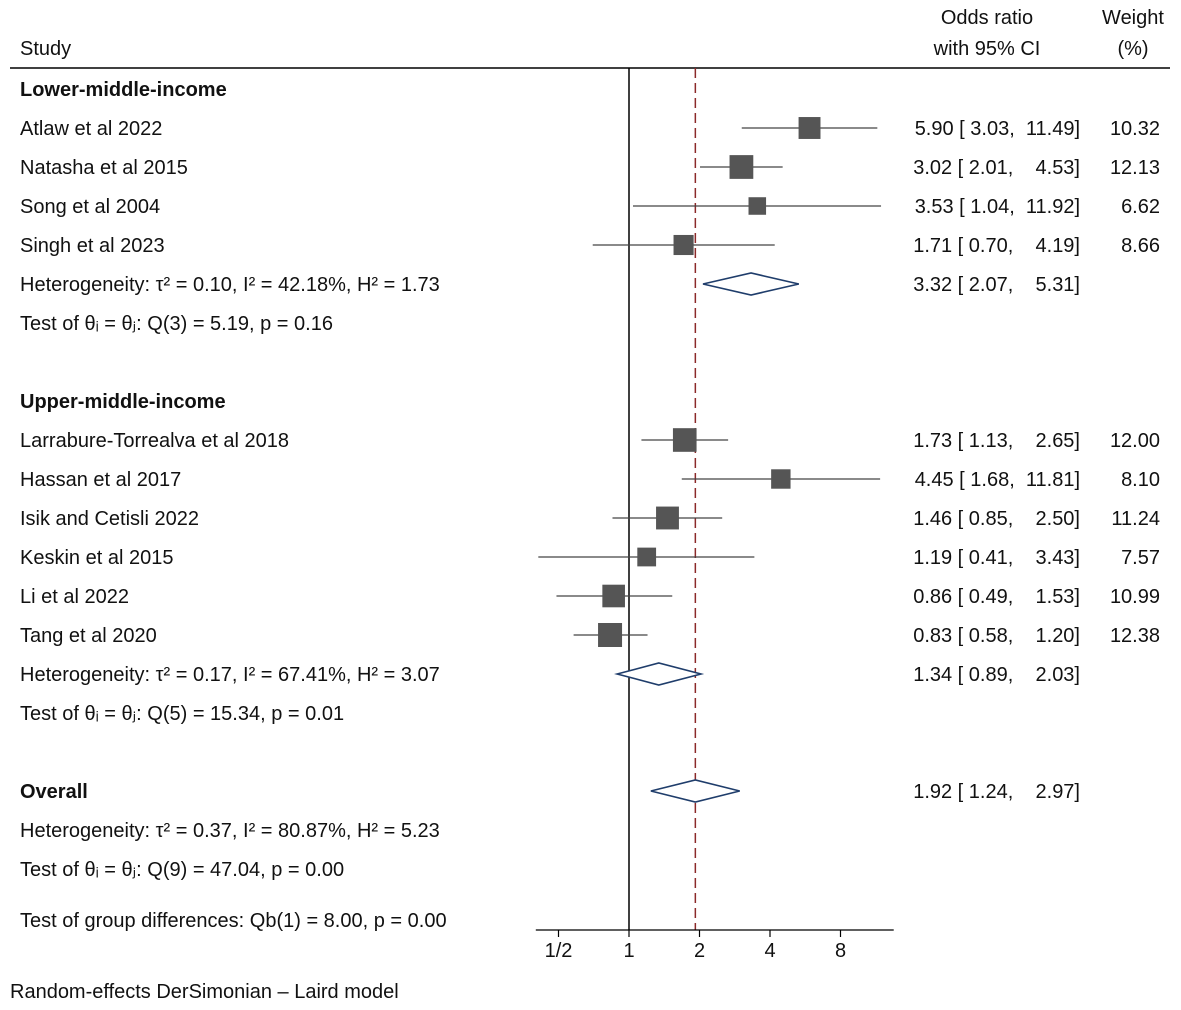  I want to click on study-label: Singh et al 2023, so click(92, 246).